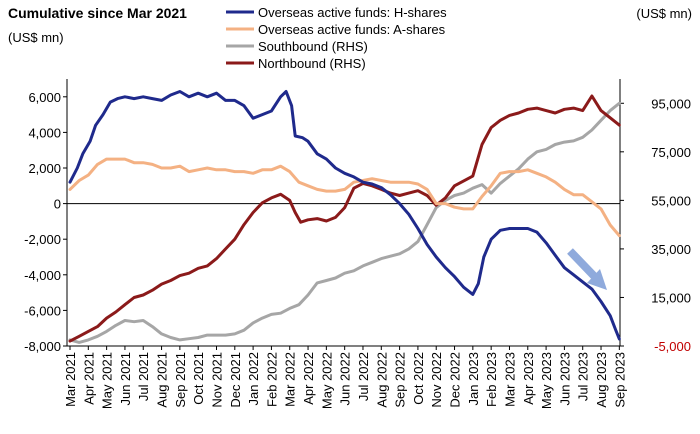  I want to click on right-axis-tick-label: 55,000, so click(671, 200).